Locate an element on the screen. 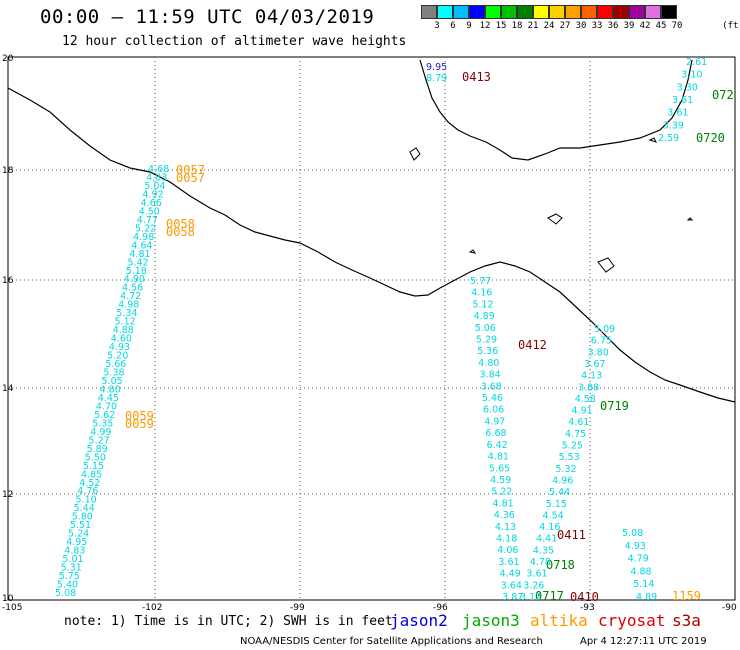 Image resolution: width=740 pixels, height=650 pixels. wave-height-value: 4.88 is located at coordinates (640, 571).